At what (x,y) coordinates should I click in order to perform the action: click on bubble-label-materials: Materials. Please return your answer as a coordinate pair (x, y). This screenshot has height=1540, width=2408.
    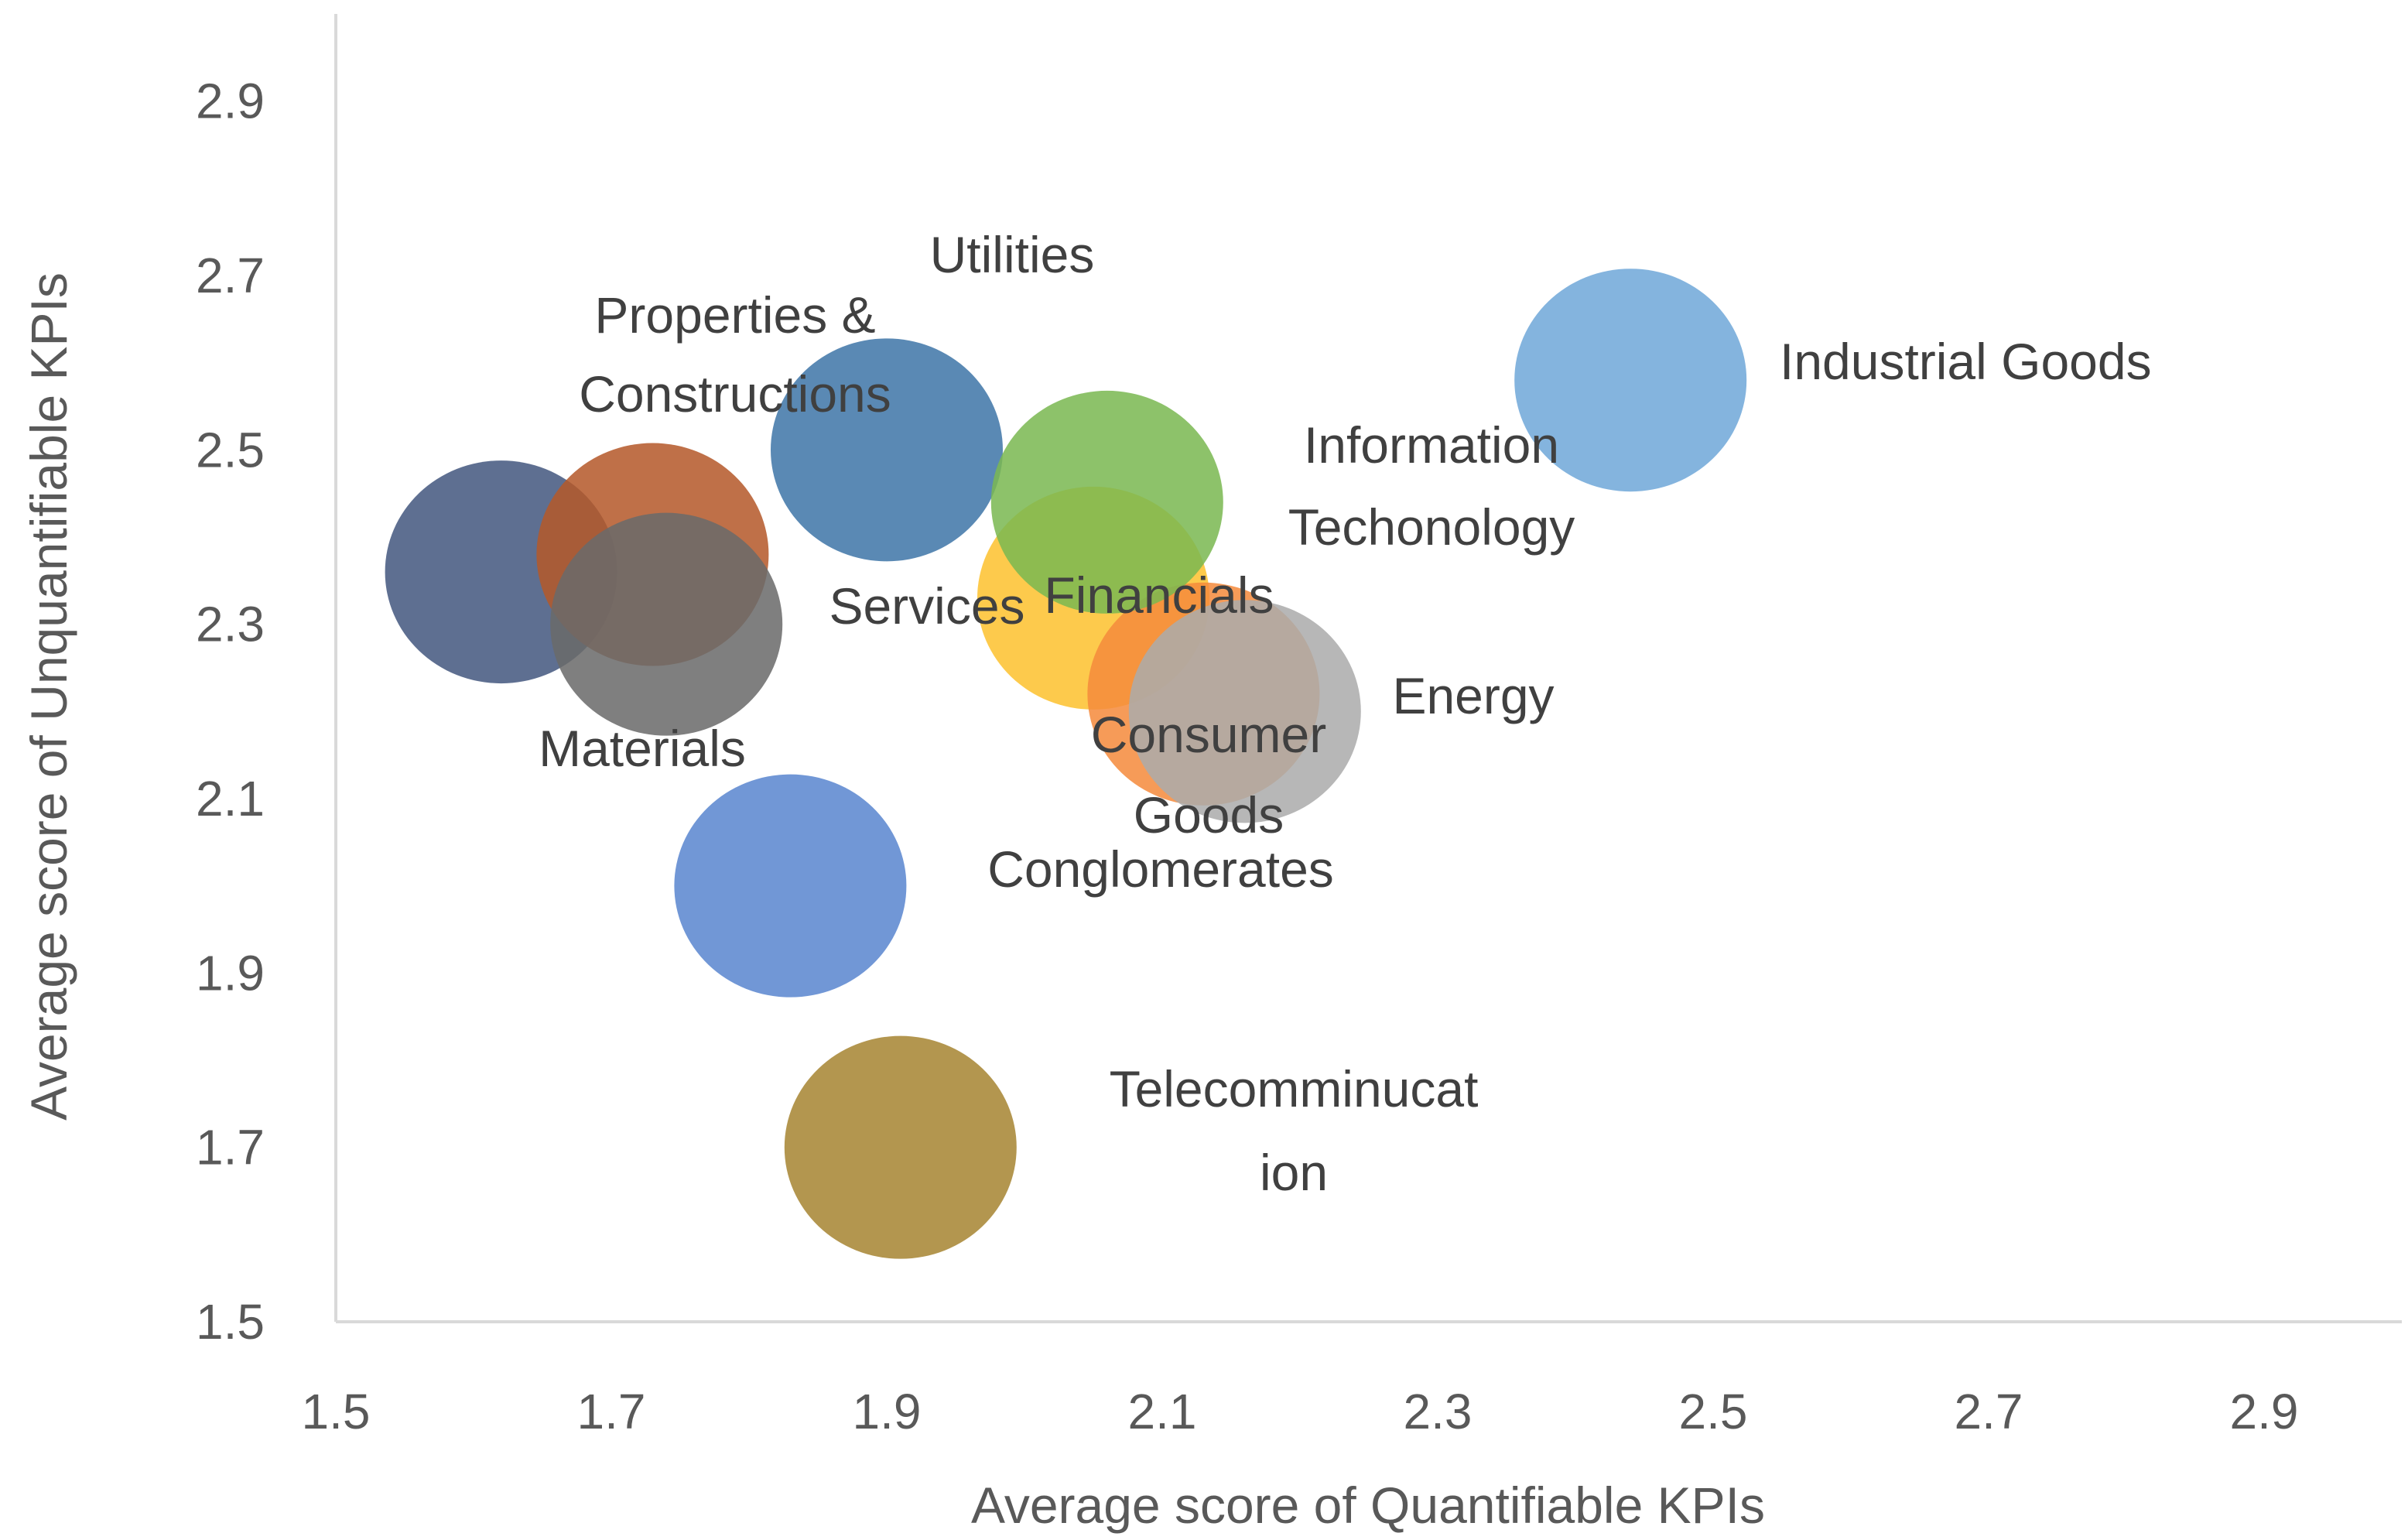
    Looking at the image, I should click on (642, 748).